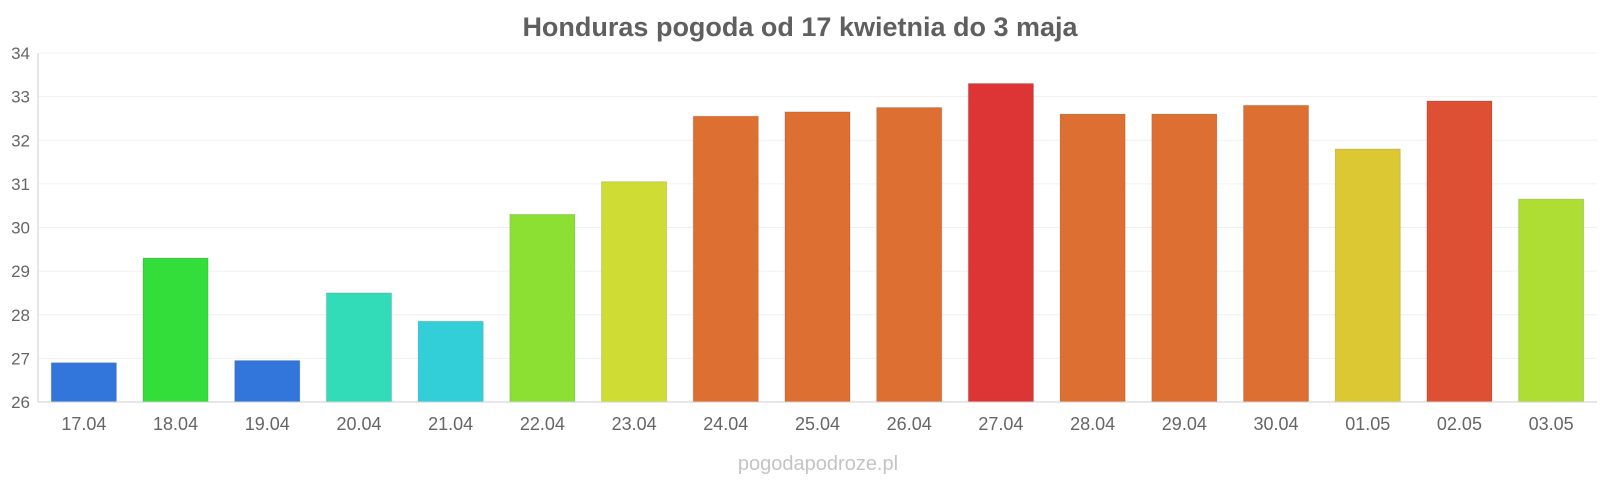  Describe the element at coordinates (175, 424) in the screenshot. I see `x-tick-label: 18.04` at that location.